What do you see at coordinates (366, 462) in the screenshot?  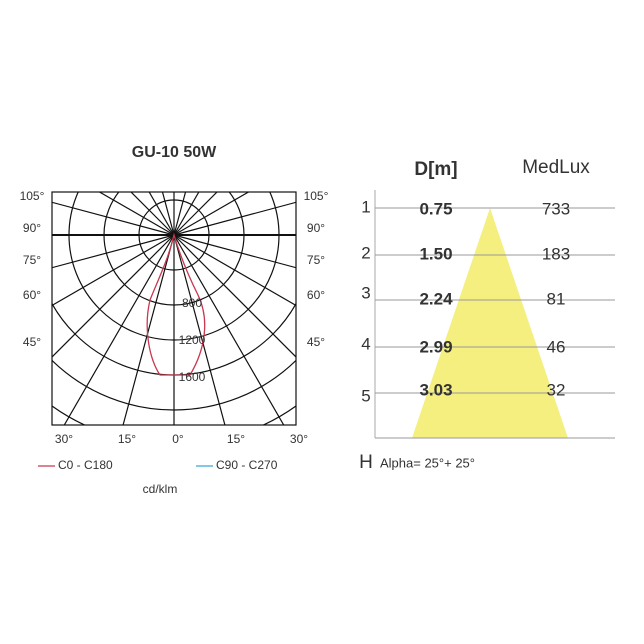 I see `footer-symbol: H` at bounding box center [366, 462].